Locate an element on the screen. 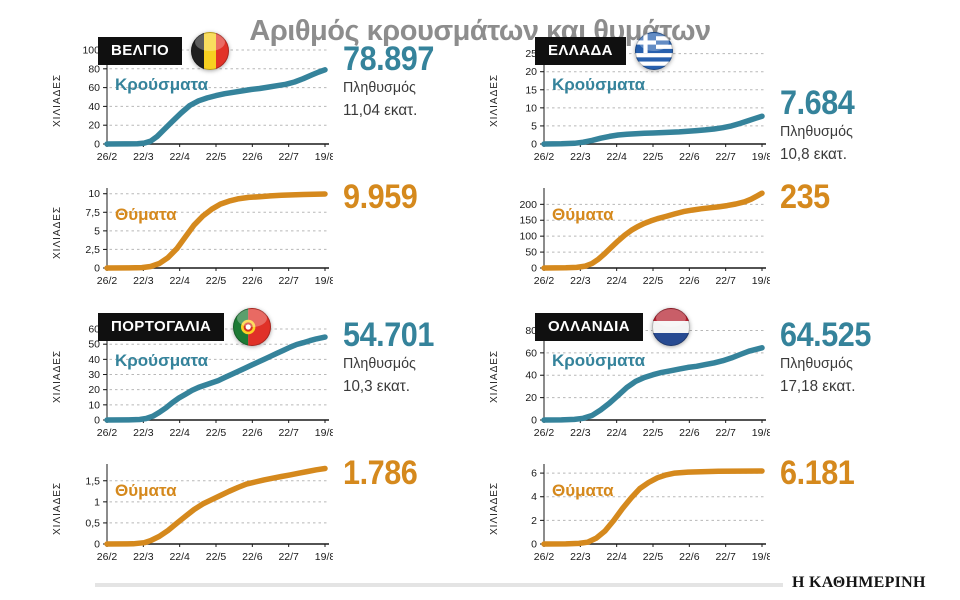 This screenshot has width=960, height=600. y-tick-label: 2,5 is located at coordinates (92, 250).